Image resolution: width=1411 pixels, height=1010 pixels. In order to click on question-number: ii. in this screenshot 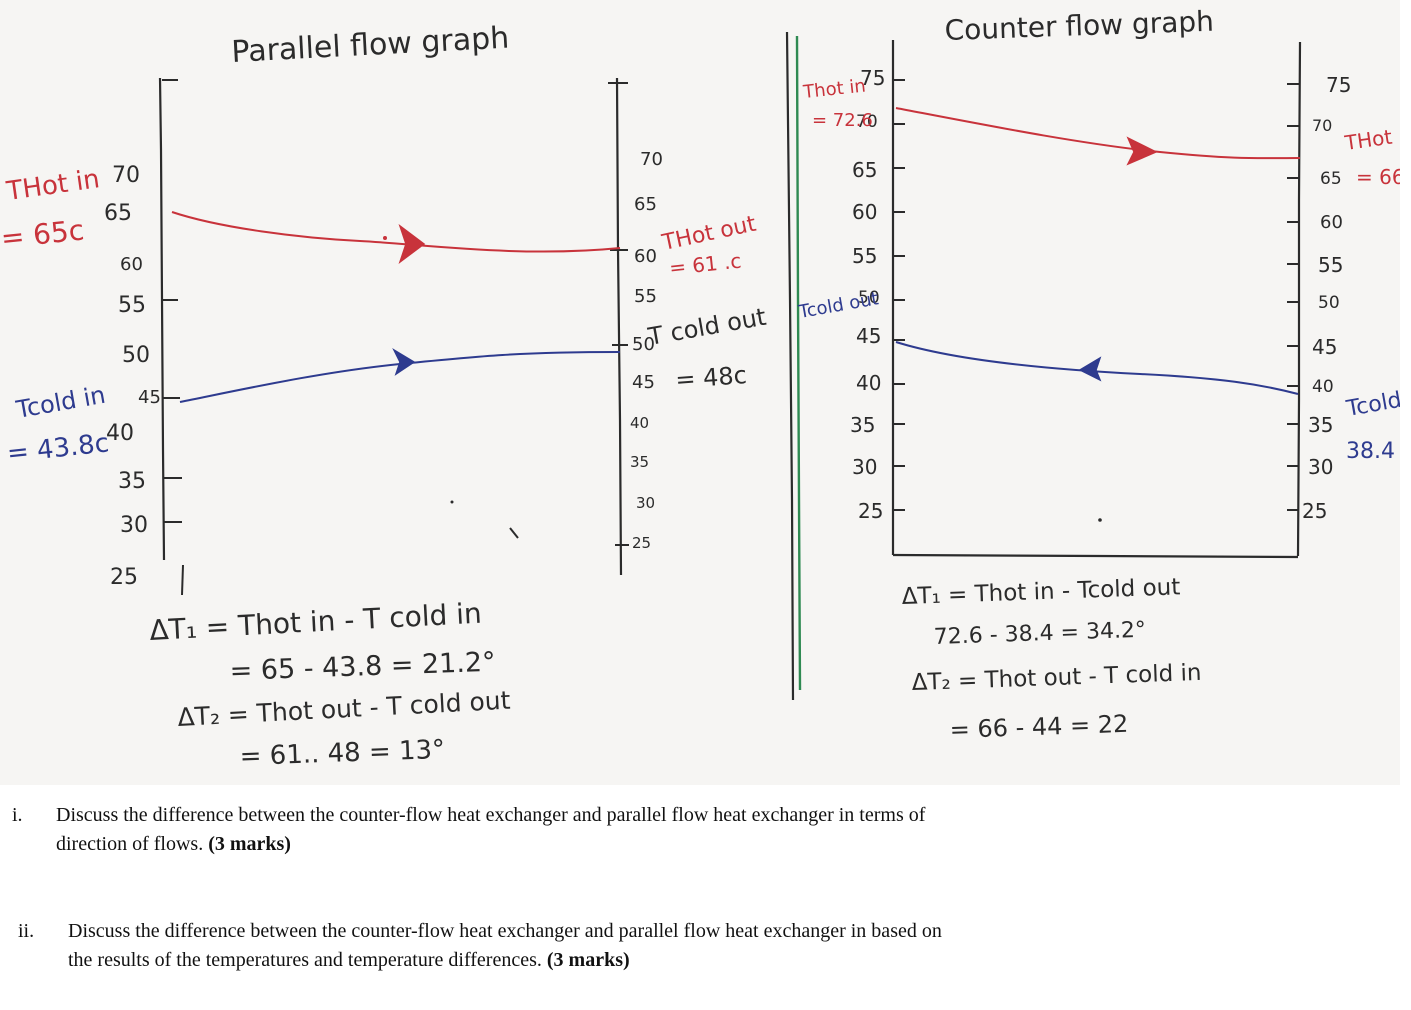, I will do `click(26, 931)`.